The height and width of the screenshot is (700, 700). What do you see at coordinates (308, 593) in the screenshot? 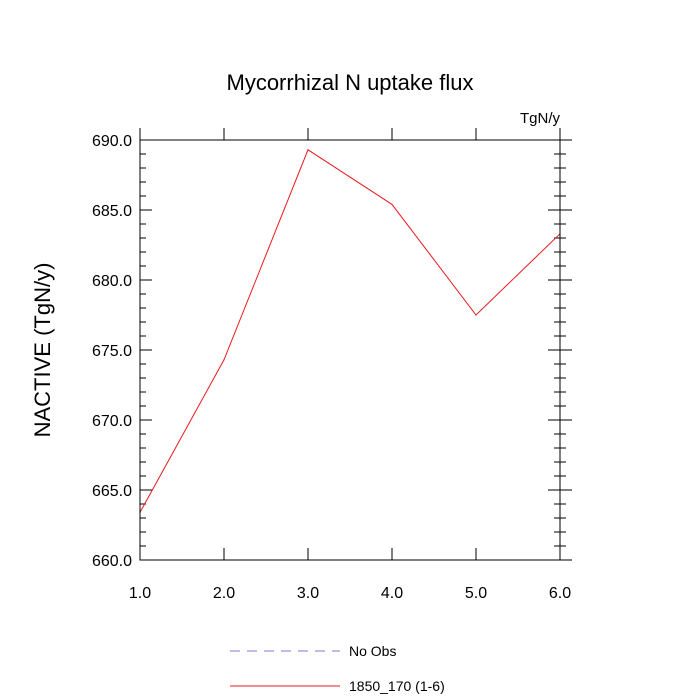
I see `x-tick-label: 3.0` at bounding box center [308, 593].